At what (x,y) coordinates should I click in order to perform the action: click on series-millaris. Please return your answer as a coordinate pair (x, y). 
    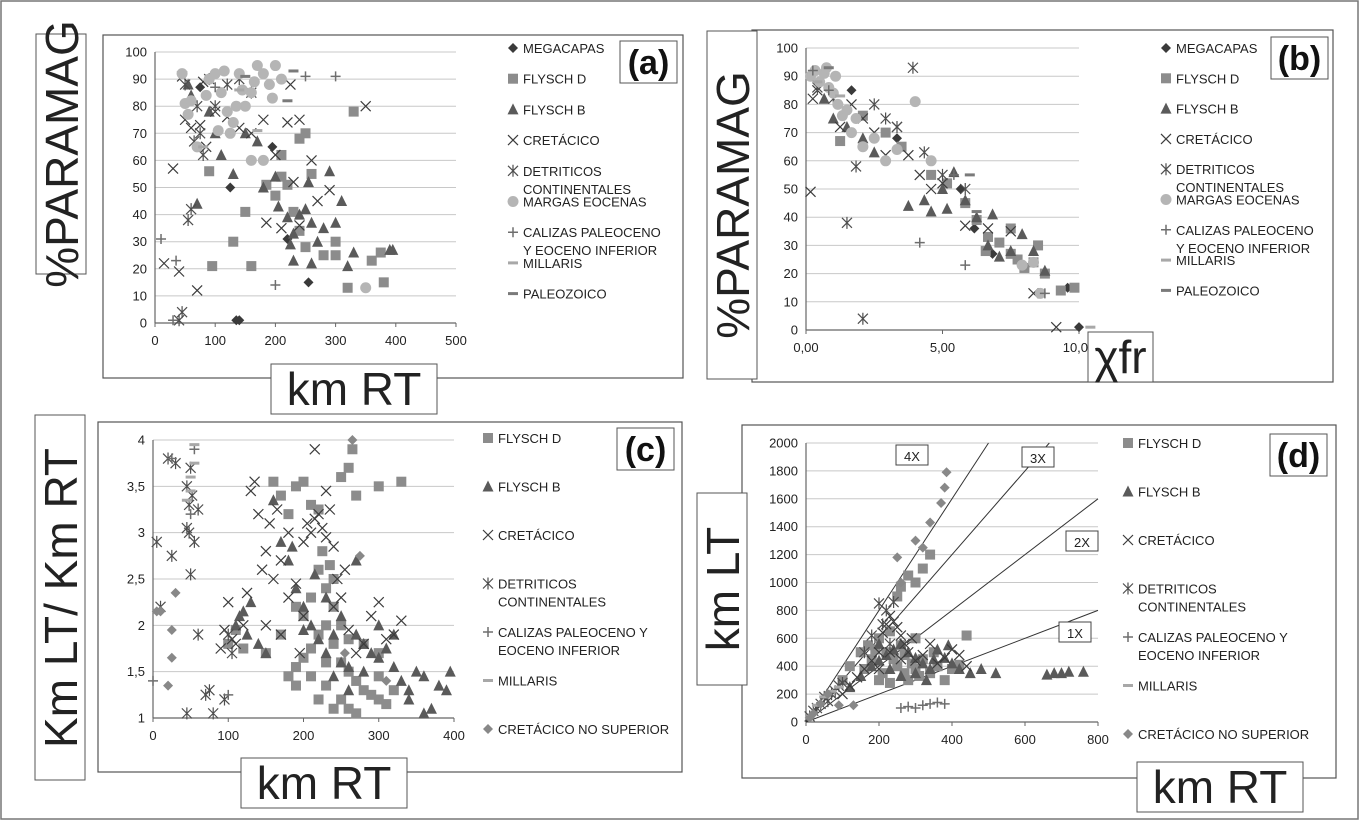
    Looking at the image, I should click on (230, 118).